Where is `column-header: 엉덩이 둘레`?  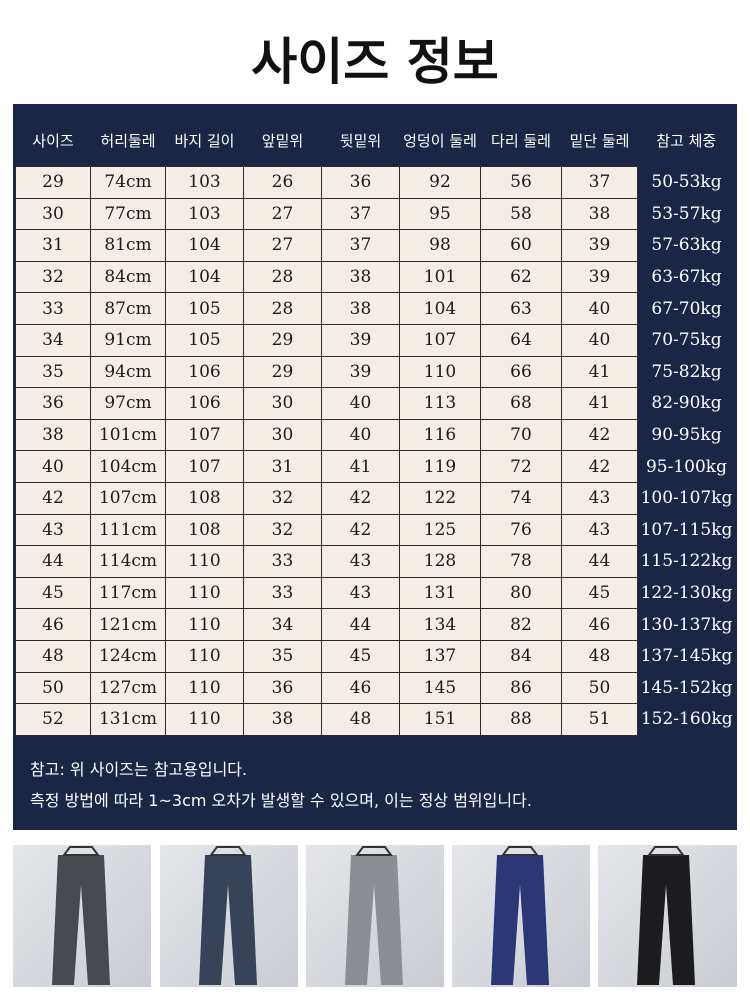
column-header: 엉덩이 둘레 is located at coordinates (440, 140).